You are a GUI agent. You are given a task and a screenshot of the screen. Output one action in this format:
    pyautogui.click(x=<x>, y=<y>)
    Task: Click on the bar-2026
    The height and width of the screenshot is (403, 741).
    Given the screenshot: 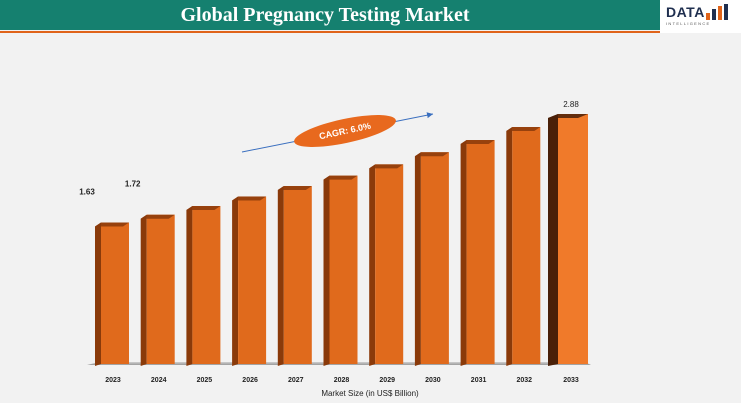 What is the action you would take?
    pyautogui.click(x=249, y=281)
    